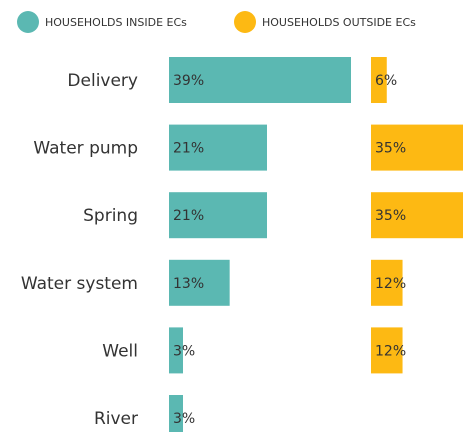 Image resolution: width=475 pixels, height=432 pixels. I want to click on category-label: Delivery, so click(102, 81).